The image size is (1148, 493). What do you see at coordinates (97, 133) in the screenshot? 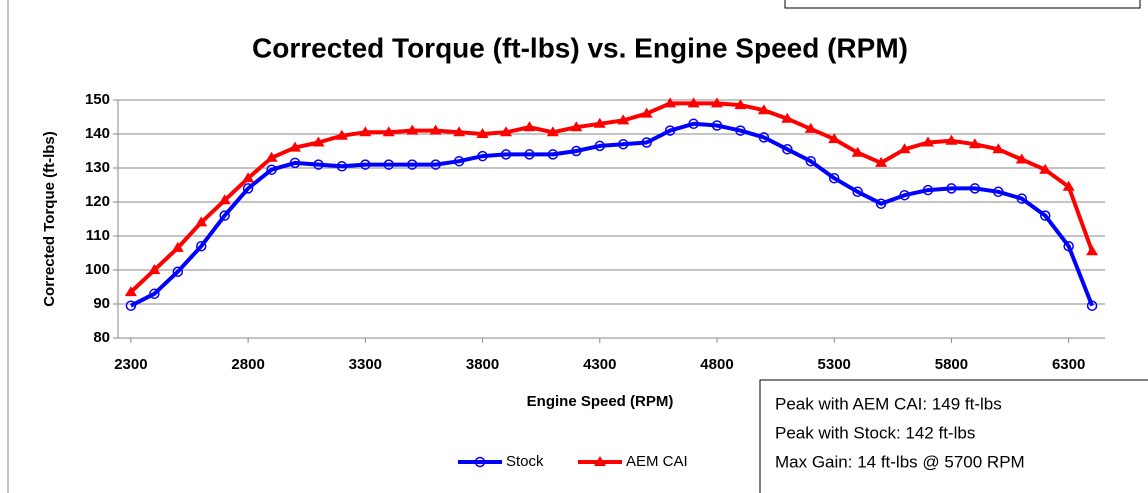
I see `y-tick-label: 140` at bounding box center [97, 133].